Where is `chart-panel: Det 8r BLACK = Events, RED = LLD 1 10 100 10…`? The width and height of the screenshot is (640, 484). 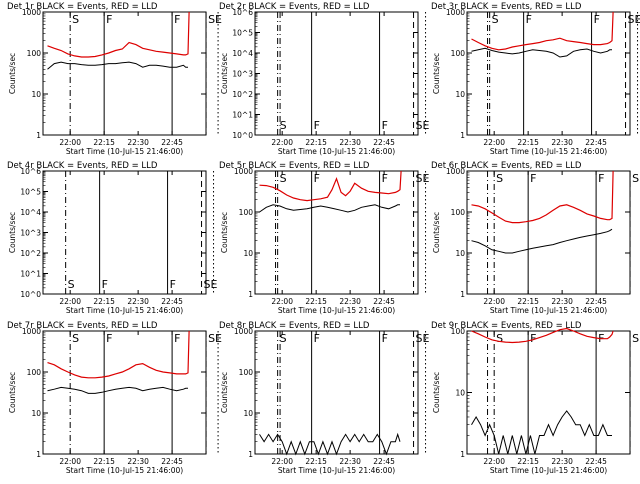
chart-panel: Det 8r BLACK = Events, RED = LLD 1 10 100 10… is located at coordinates (354, 398).